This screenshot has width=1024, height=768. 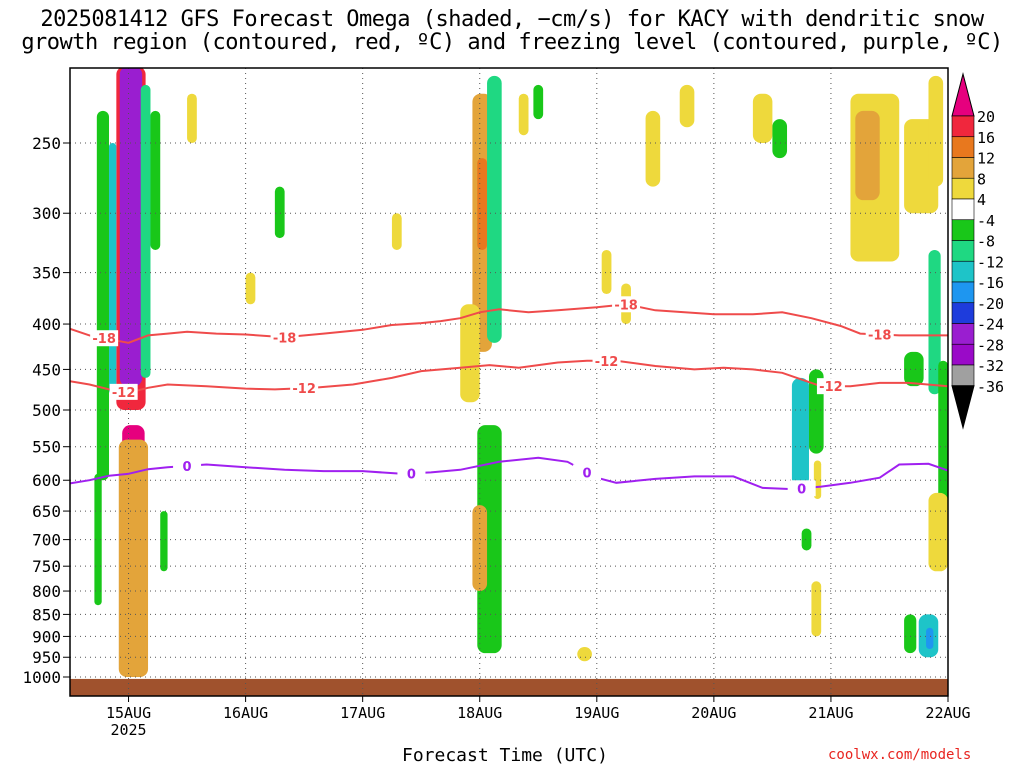 What do you see at coordinates (46, 273) in the screenshot?
I see `y-tick-label: 350` at bounding box center [46, 273].